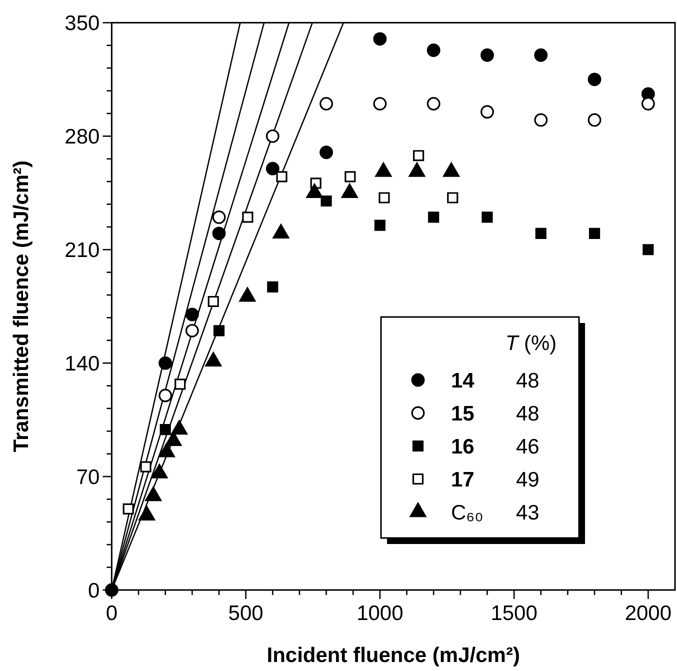 The image size is (677, 671). What do you see at coordinates (463, 414) in the screenshot?
I see `legend-label: 15` at bounding box center [463, 414].